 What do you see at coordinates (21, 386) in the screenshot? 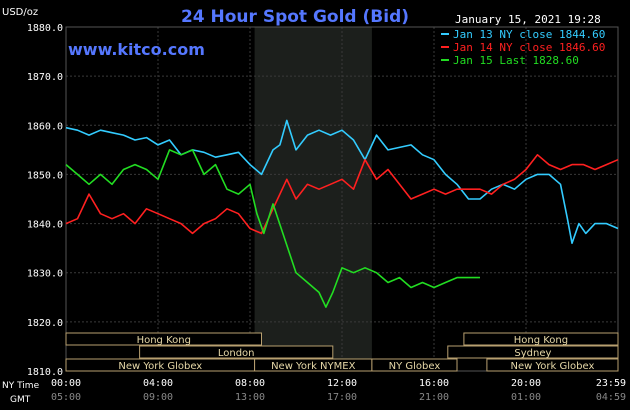
I see `x-axis-row-label-ny: NY Time` at bounding box center [21, 386].